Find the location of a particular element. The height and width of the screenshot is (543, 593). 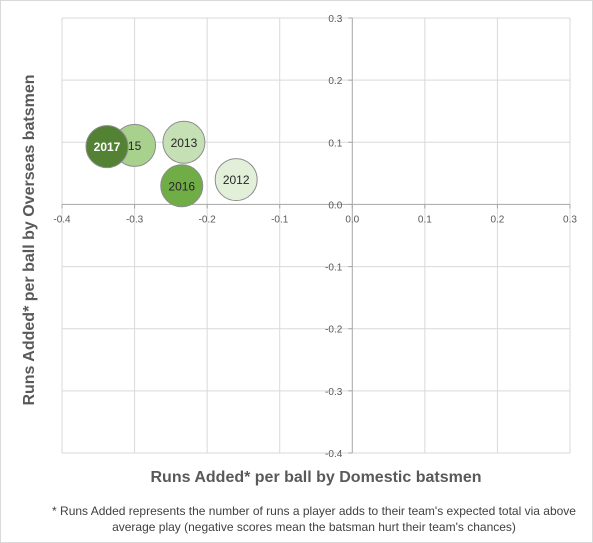

y-tick-label: 0.3 is located at coordinates (335, 19).